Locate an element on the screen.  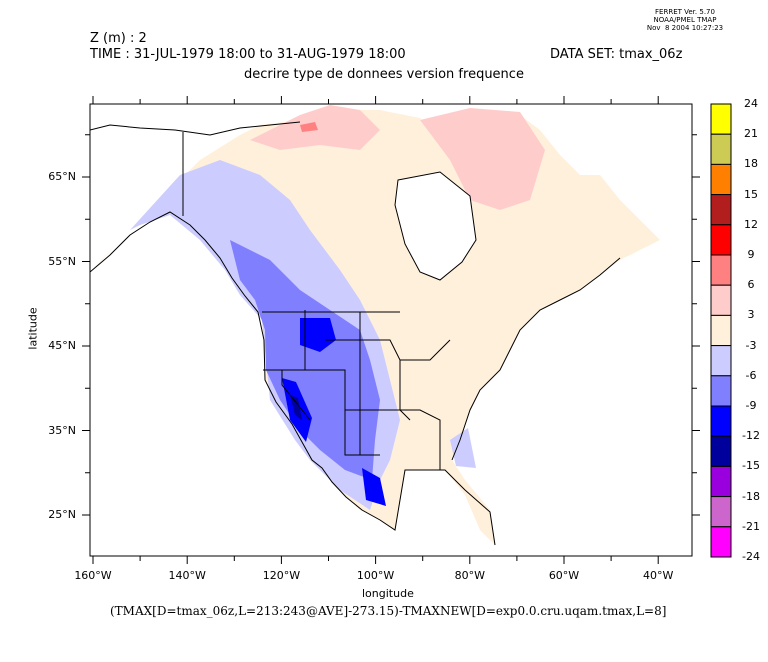
colorbar-label: 21 is located at coordinates (751, 134).